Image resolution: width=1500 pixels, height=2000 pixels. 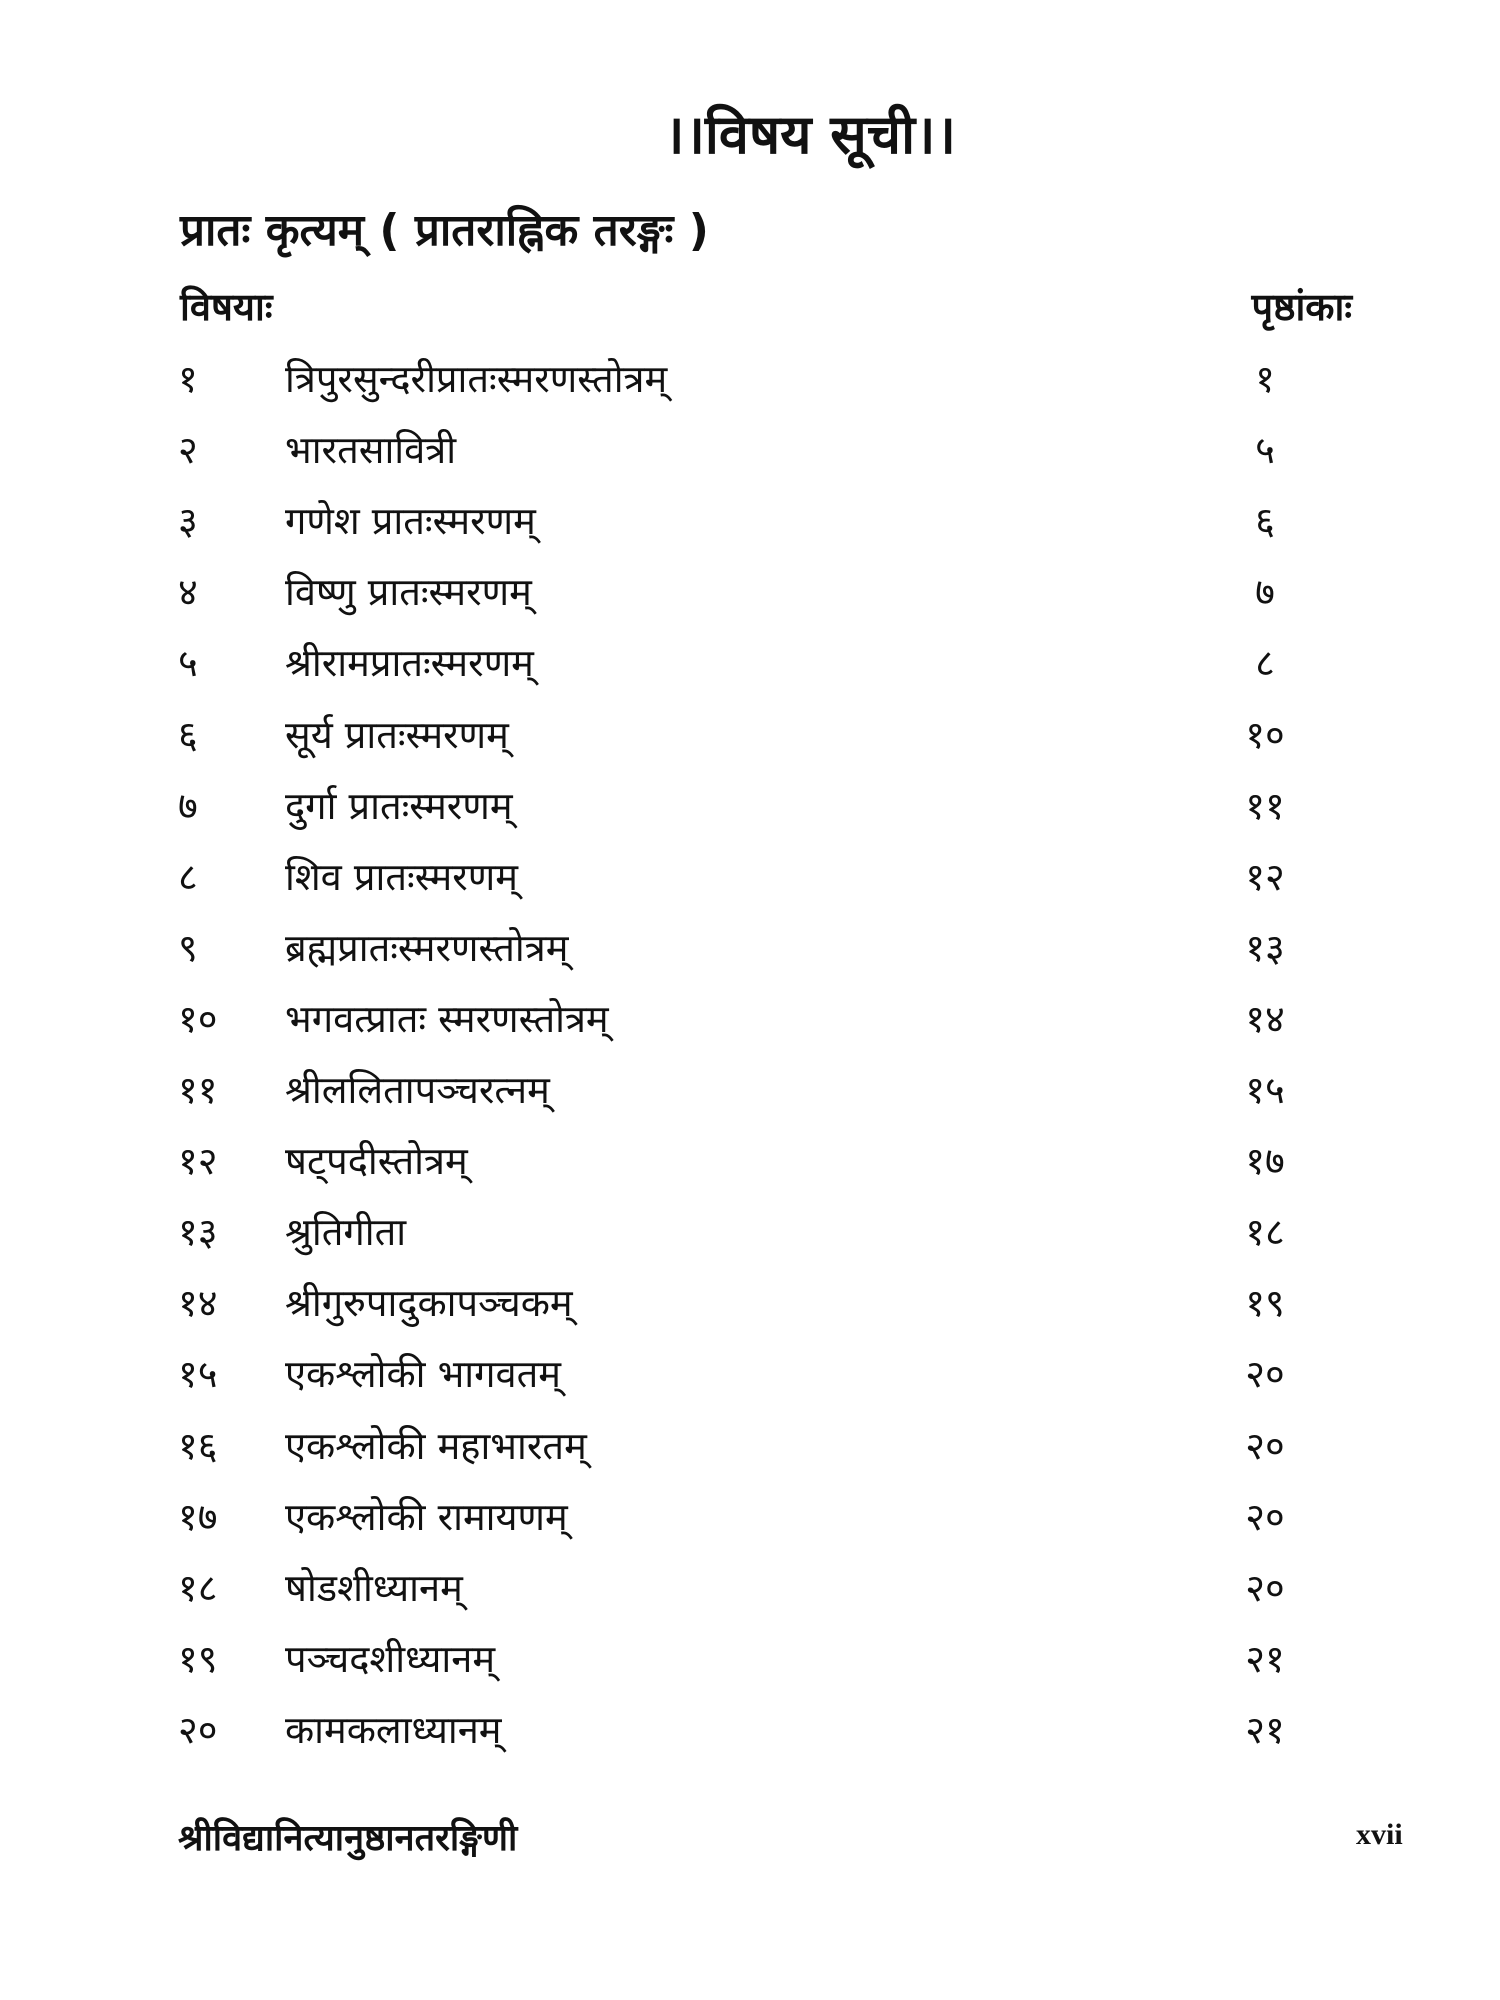 What do you see at coordinates (198, 1232) in the screenshot?
I see `entry-number: १३` at bounding box center [198, 1232].